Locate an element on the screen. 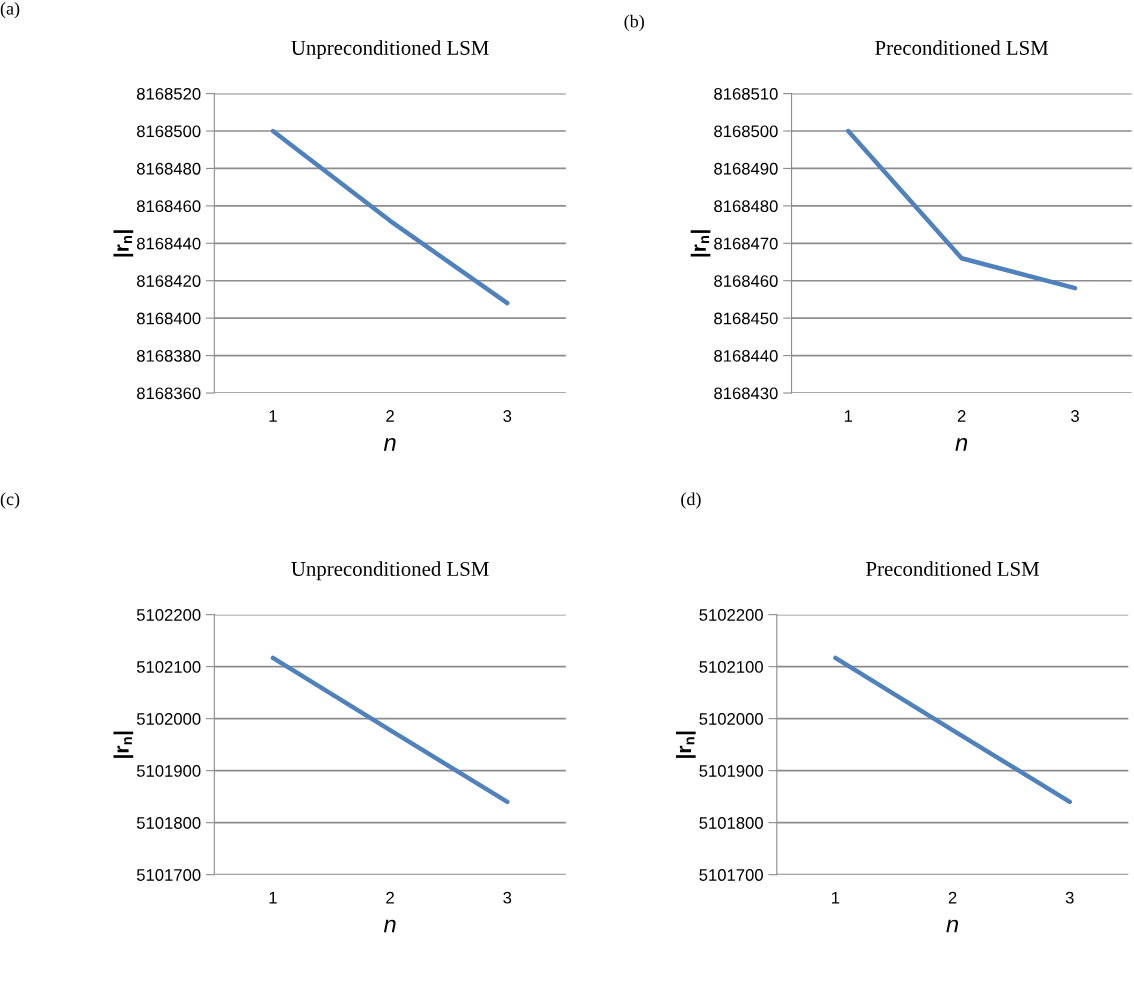 This screenshot has width=1134, height=985. y-tick-label: 8168360 is located at coordinates (168, 393).